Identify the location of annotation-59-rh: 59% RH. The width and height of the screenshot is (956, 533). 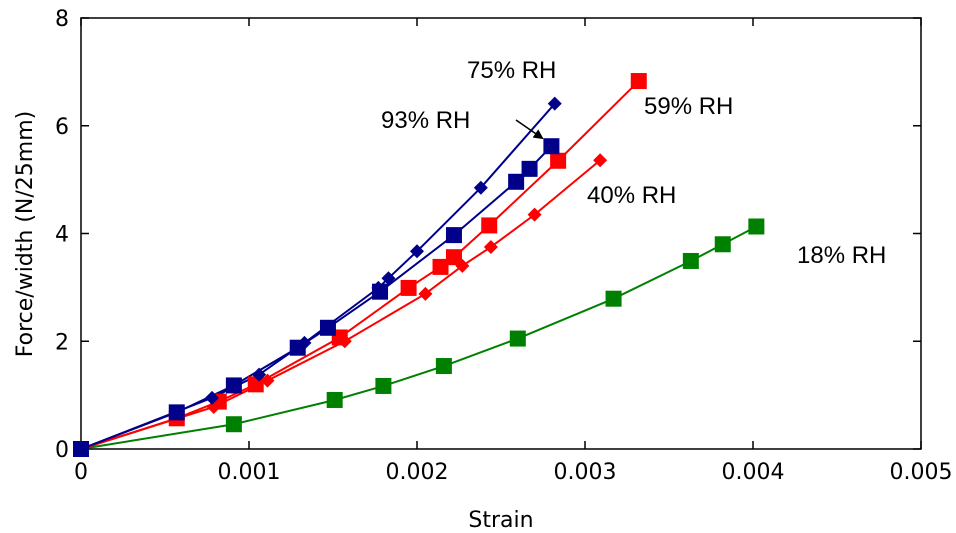
(688, 106).